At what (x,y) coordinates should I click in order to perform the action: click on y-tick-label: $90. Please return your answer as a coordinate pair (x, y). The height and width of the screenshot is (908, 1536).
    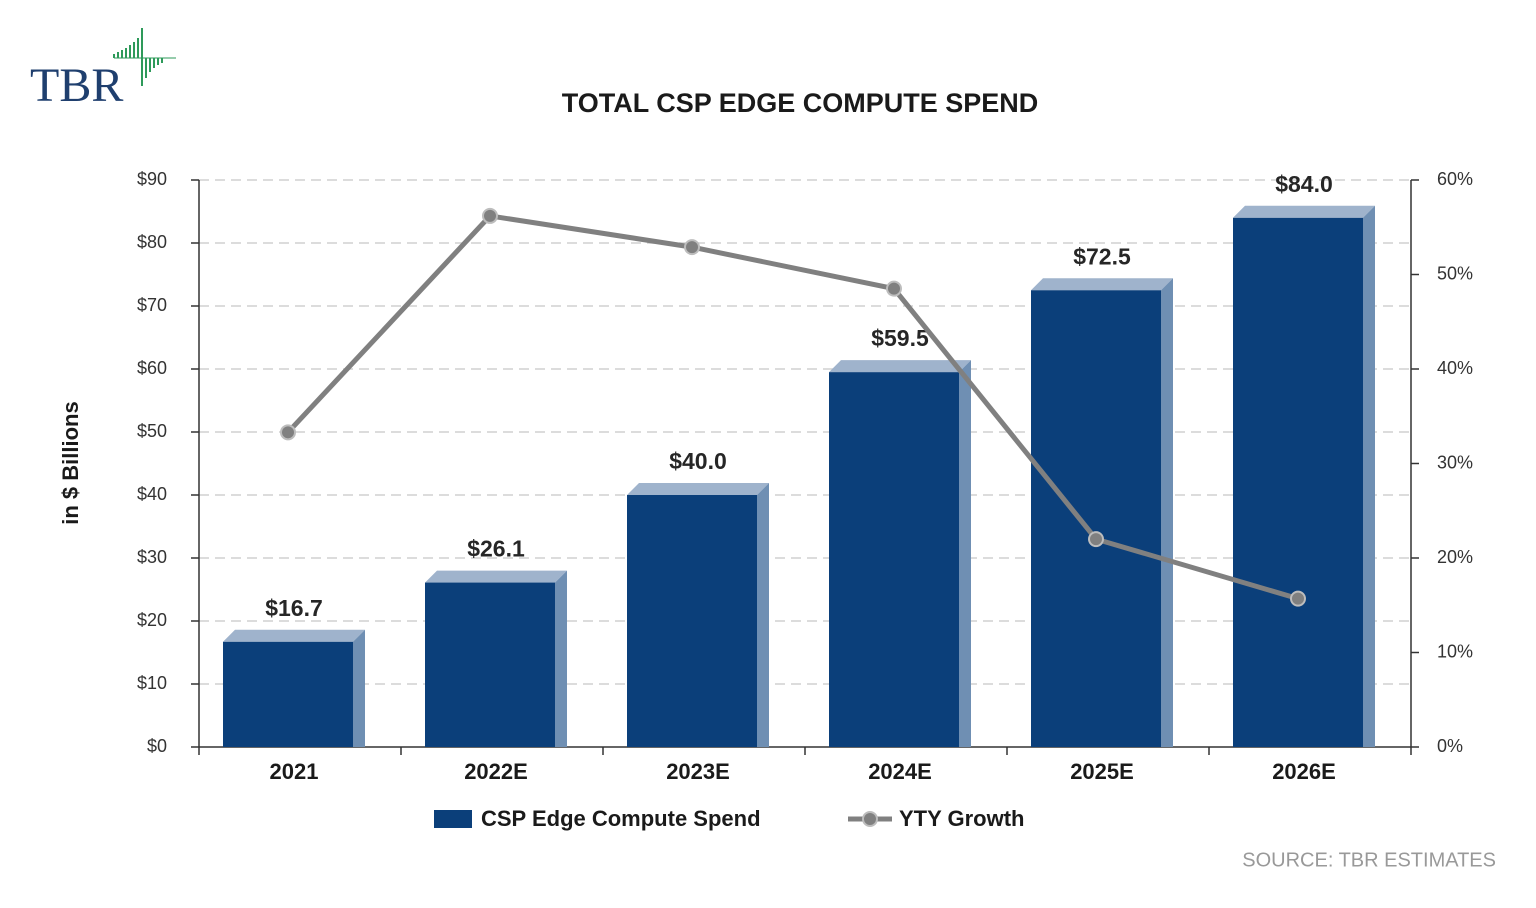
    Looking at the image, I should click on (152, 179).